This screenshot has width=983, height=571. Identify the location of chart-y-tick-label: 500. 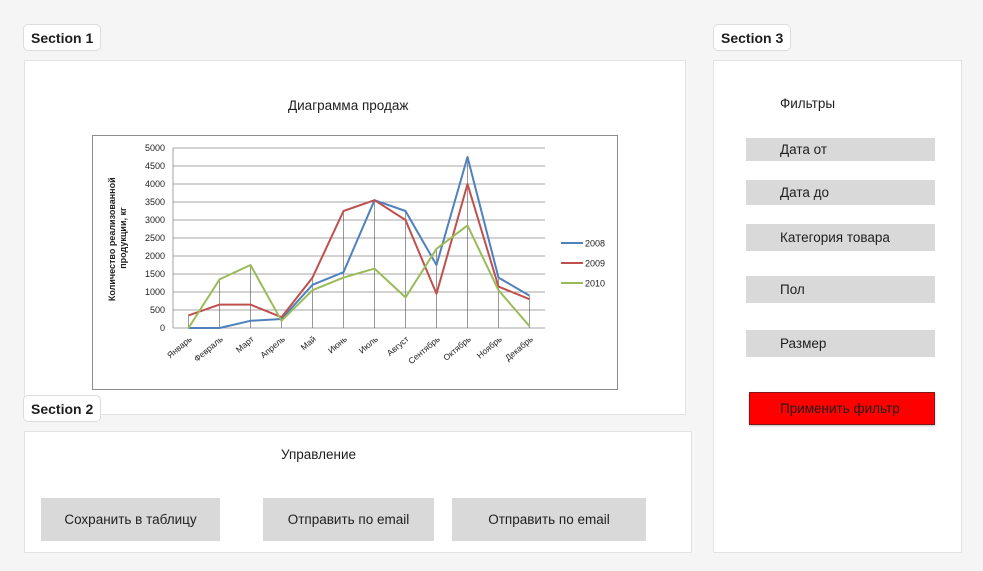
(157, 310).